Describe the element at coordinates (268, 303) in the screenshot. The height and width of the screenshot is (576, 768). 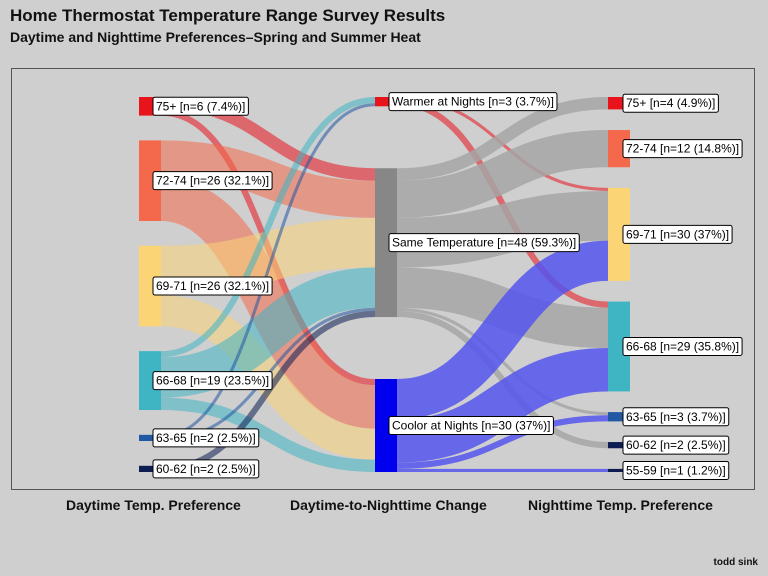
I see `link-d72-to-cooler` at that location.